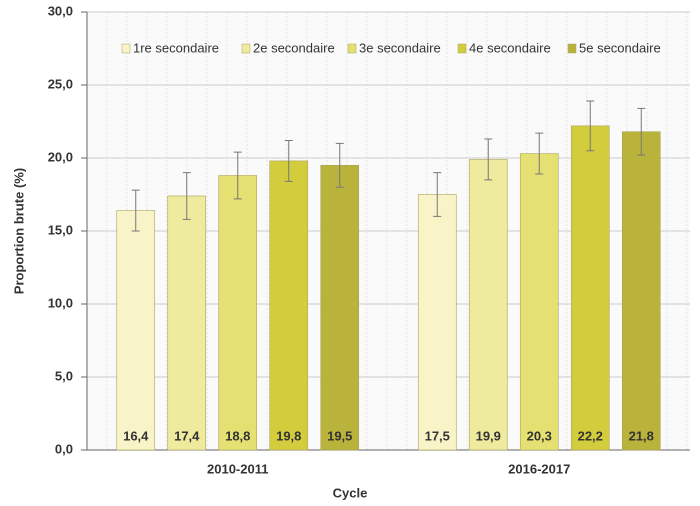 This screenshot has height=506, width=700. What do you see at coordinates (64, 448) in the screenshot?
I see `y-tick-label: 0,0` at bounding box center [64, 448].